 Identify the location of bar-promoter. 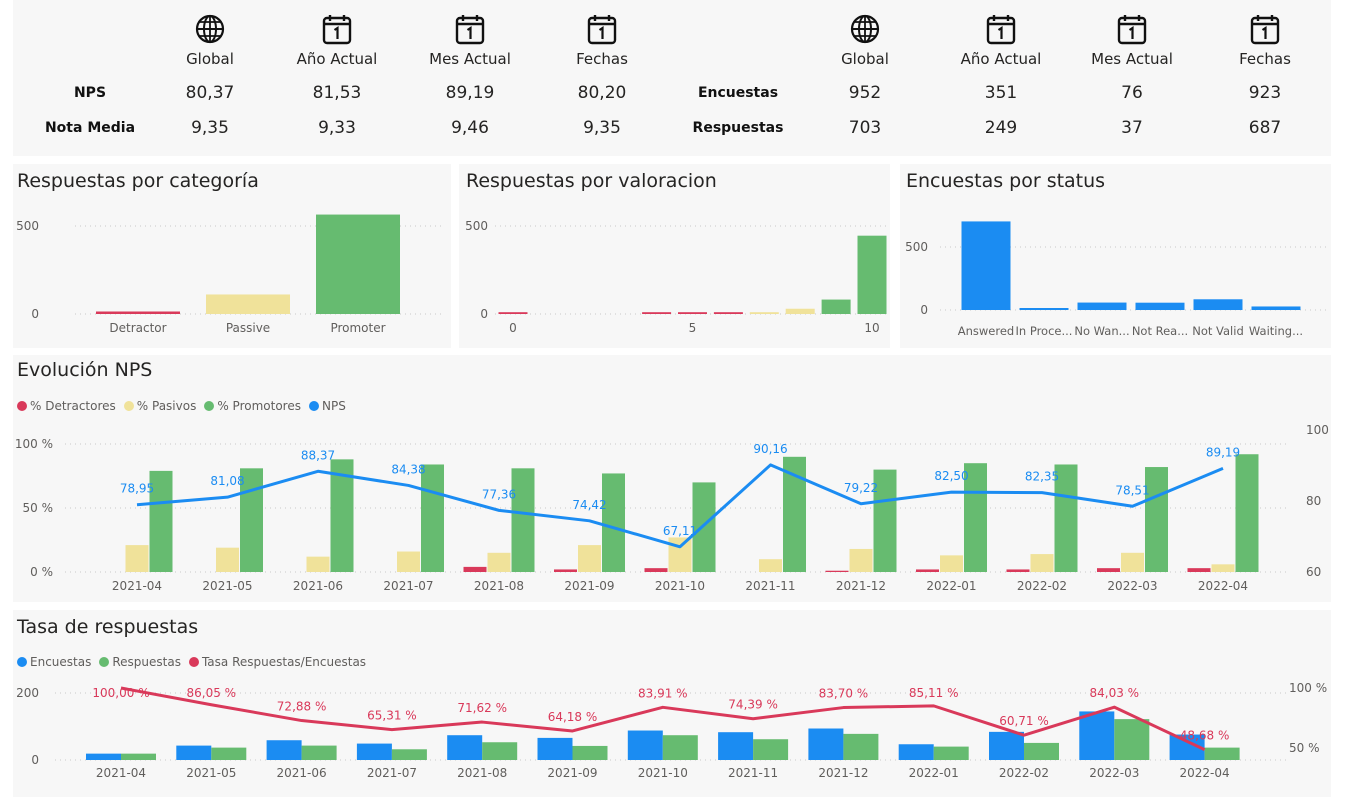
(358, 264).